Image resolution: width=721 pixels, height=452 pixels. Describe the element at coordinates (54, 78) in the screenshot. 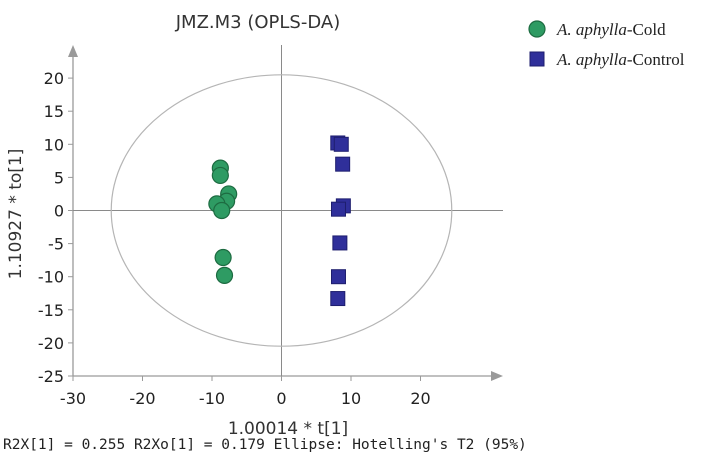

I see `y-tick-label: 20` at that location.